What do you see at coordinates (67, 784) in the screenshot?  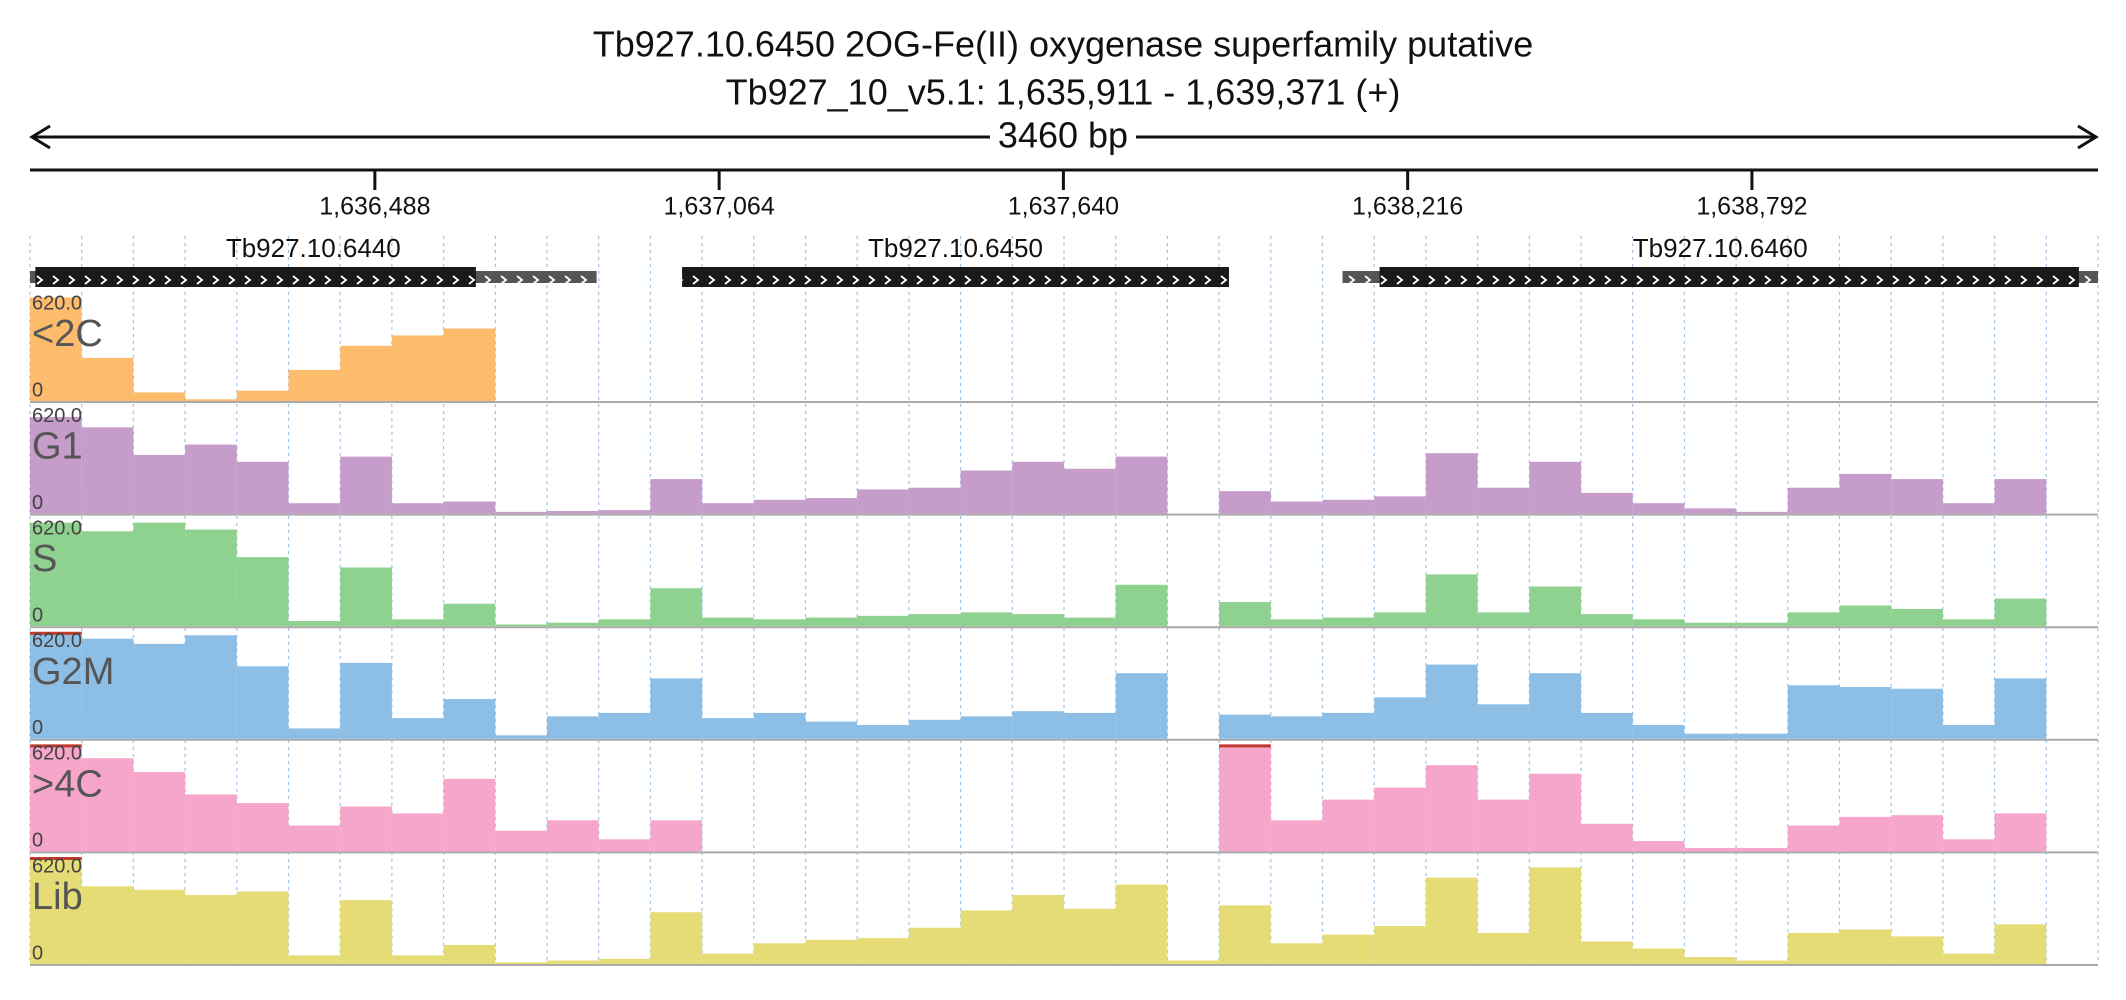 I see `track-label: >4C` at bounding box center [67, 784].